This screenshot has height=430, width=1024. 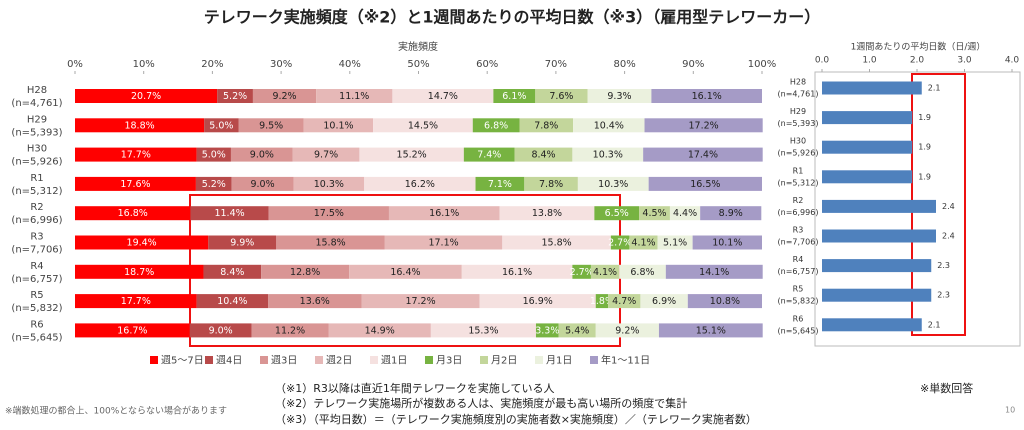 I want to click on data-label: 17.1%, so click(x=443, y=243).